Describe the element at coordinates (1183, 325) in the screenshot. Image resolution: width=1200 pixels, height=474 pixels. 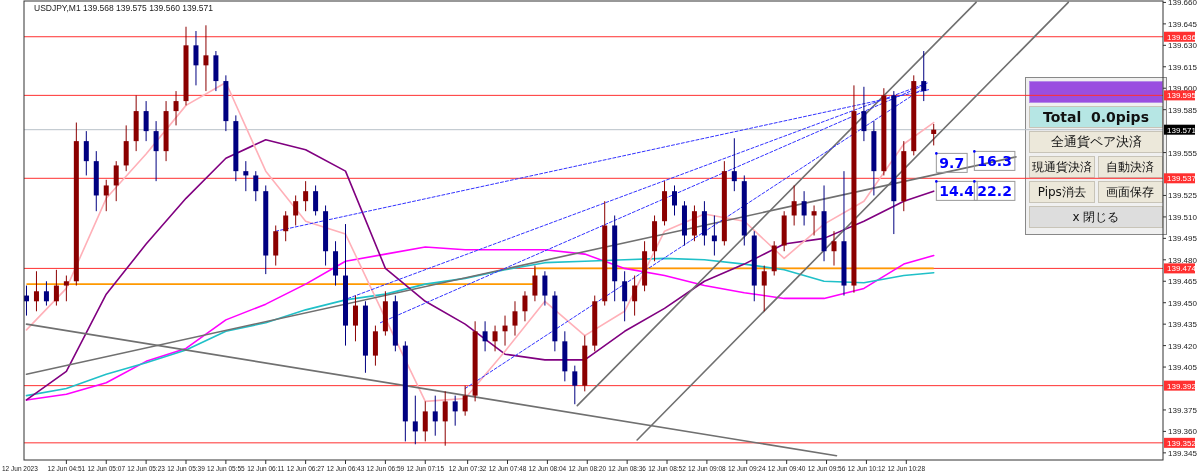
I see `y-tick-label: 139.435` at that location.